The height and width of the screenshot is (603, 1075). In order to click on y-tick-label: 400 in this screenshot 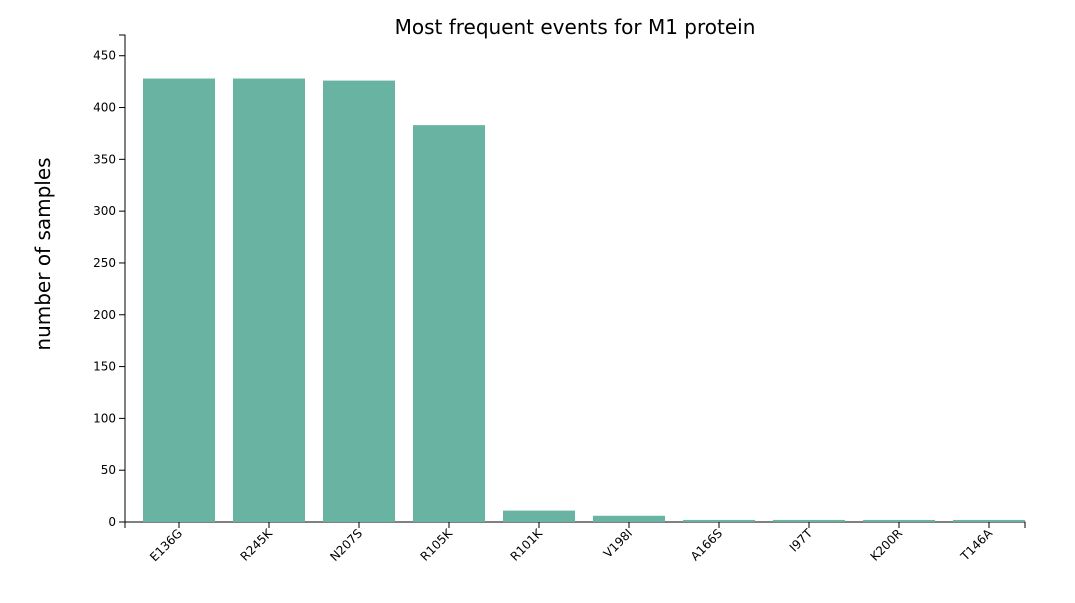, I will do `click(104, 108)`.